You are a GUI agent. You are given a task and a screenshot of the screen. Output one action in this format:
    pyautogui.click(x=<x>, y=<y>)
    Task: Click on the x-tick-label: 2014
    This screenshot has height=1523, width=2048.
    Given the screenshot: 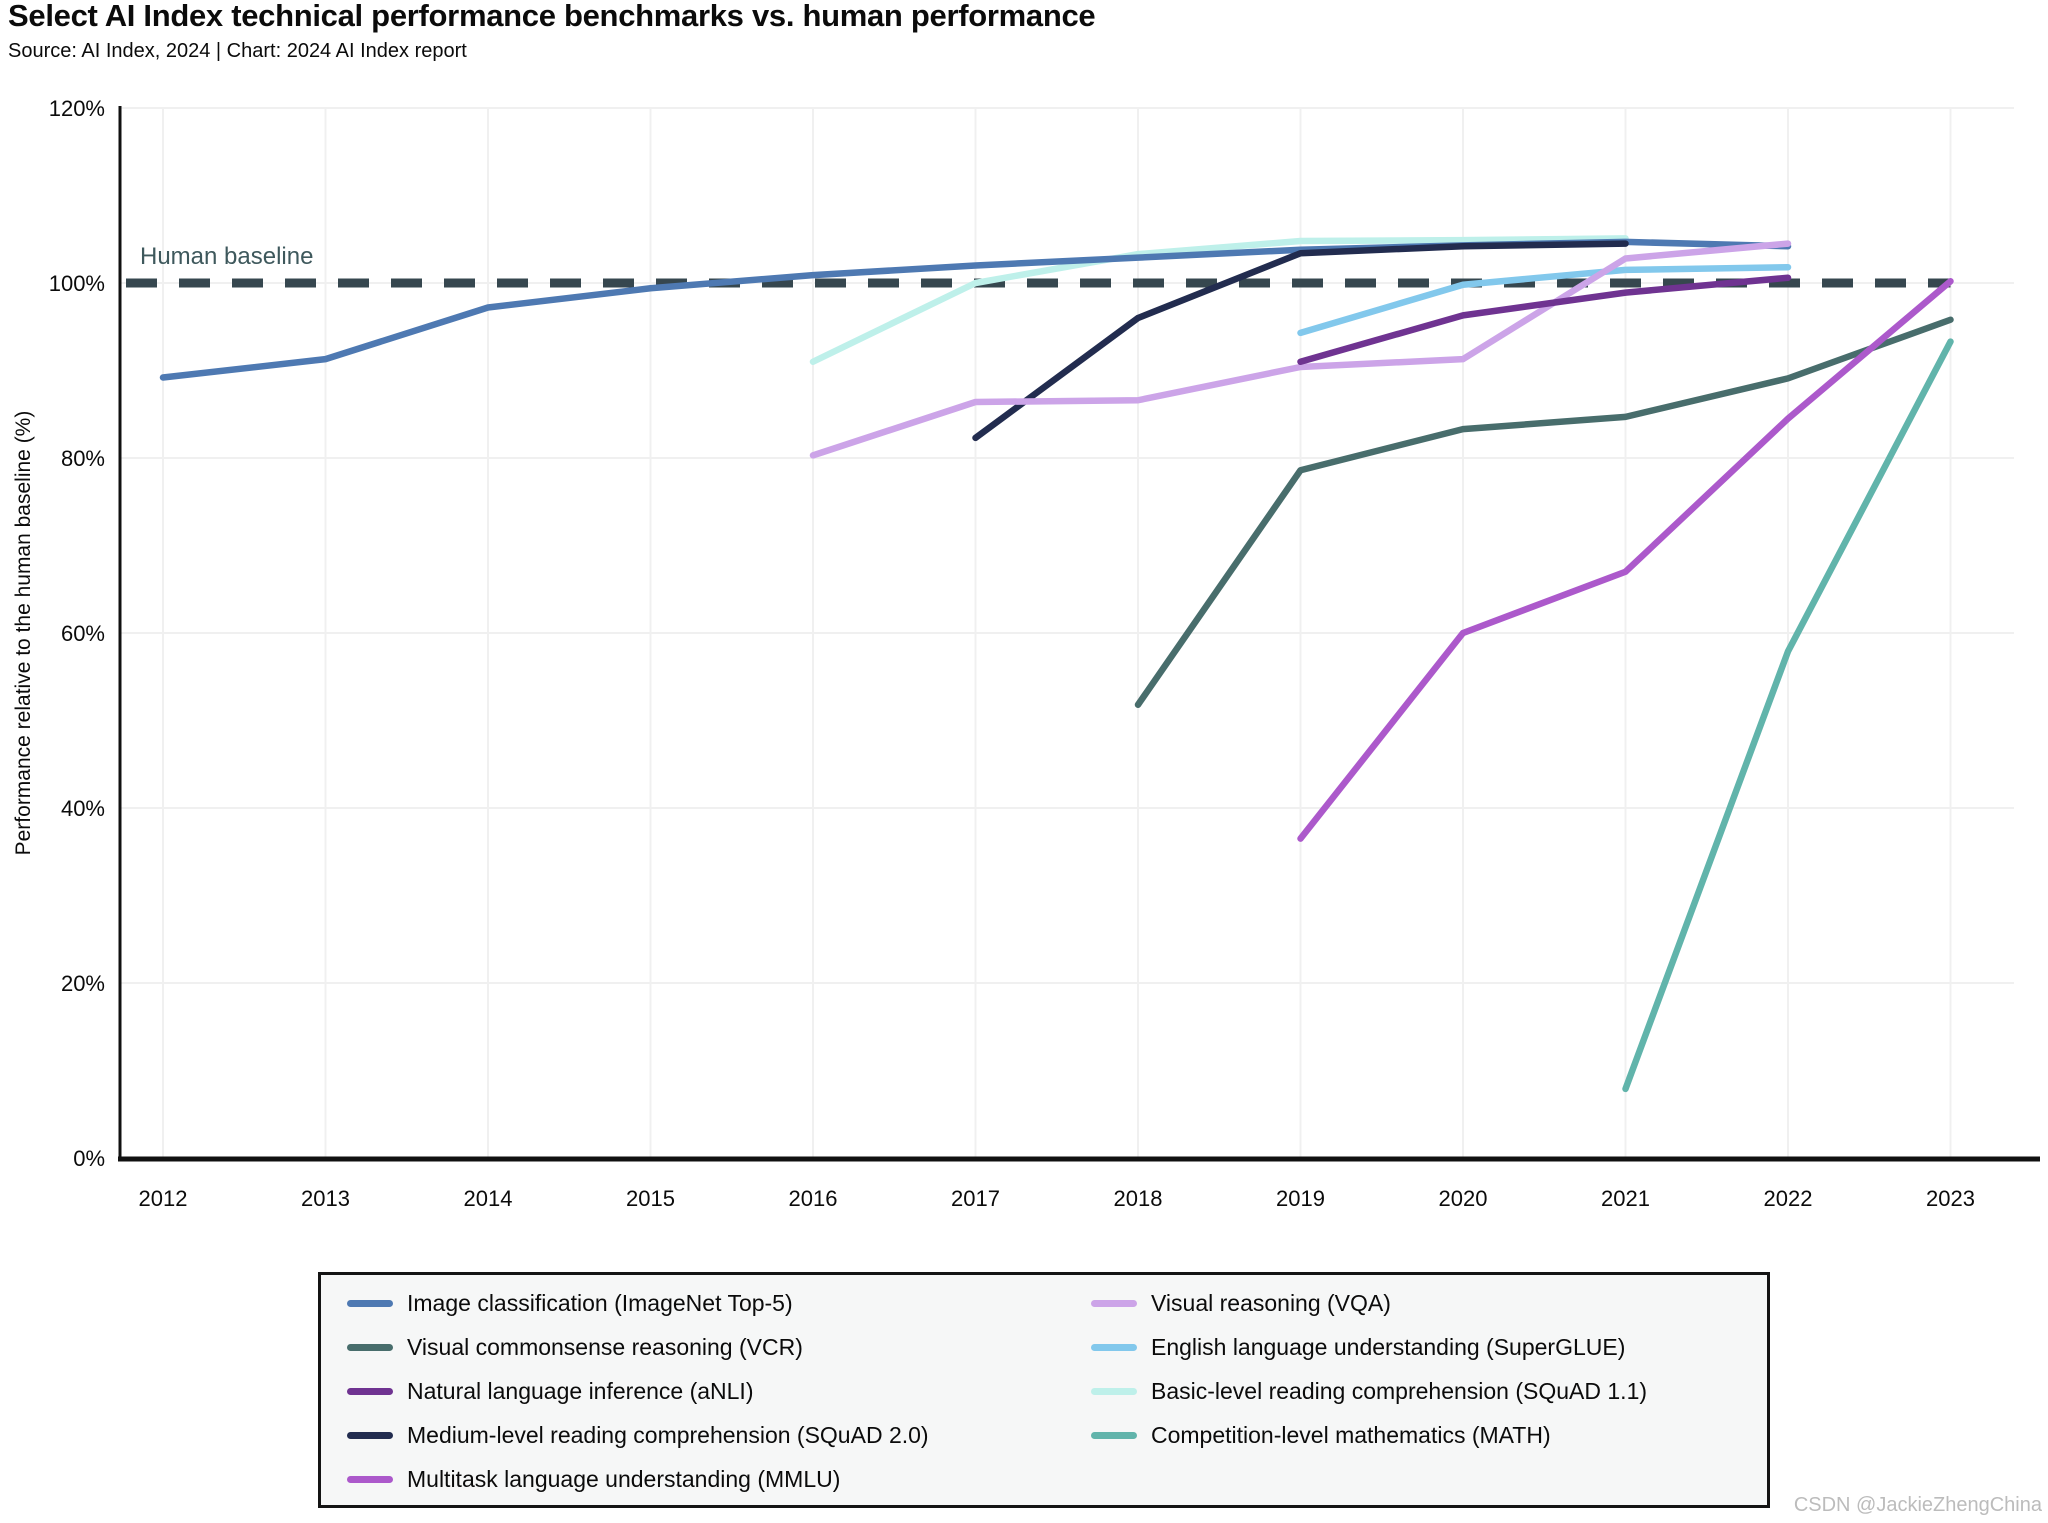 What is the action you would take?
    pyautogui.click(x=488, y=1198)
    